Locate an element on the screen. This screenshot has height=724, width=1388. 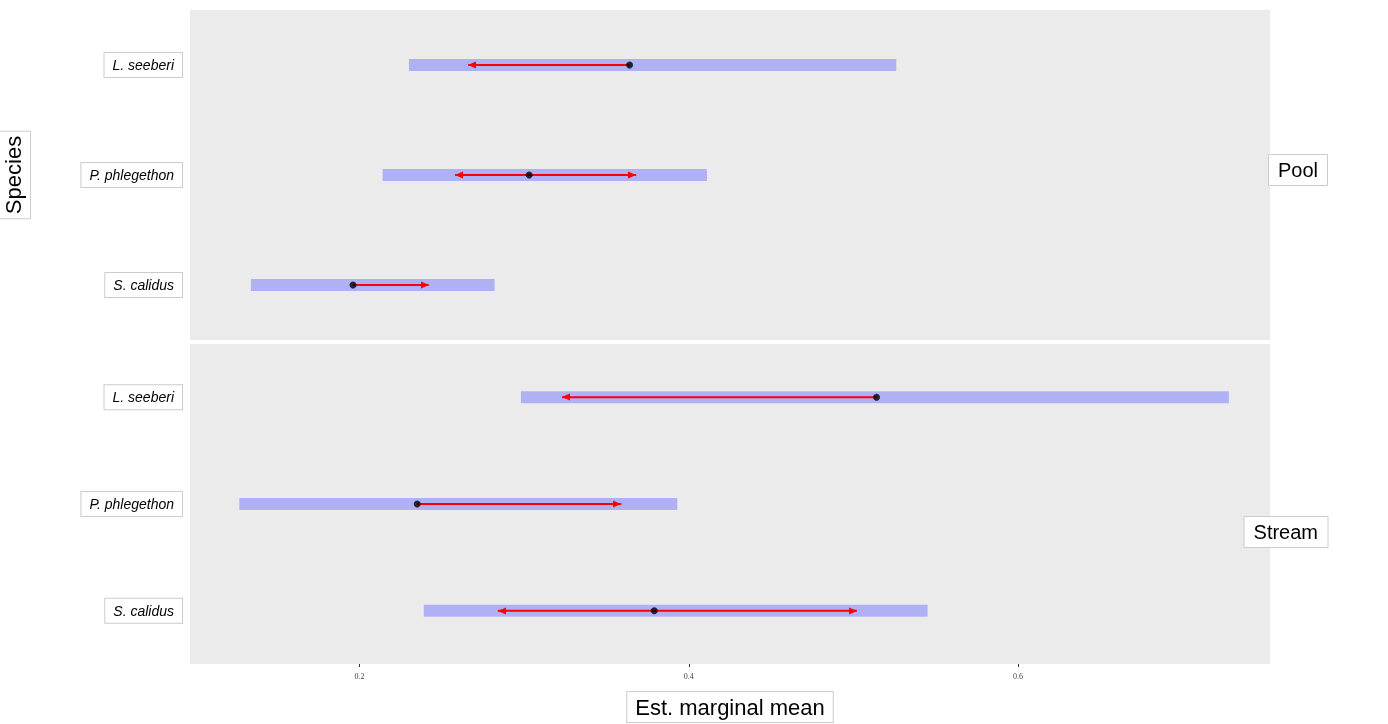
x-axis-title: Est. marginal mean is located at coordinates (730, 707).